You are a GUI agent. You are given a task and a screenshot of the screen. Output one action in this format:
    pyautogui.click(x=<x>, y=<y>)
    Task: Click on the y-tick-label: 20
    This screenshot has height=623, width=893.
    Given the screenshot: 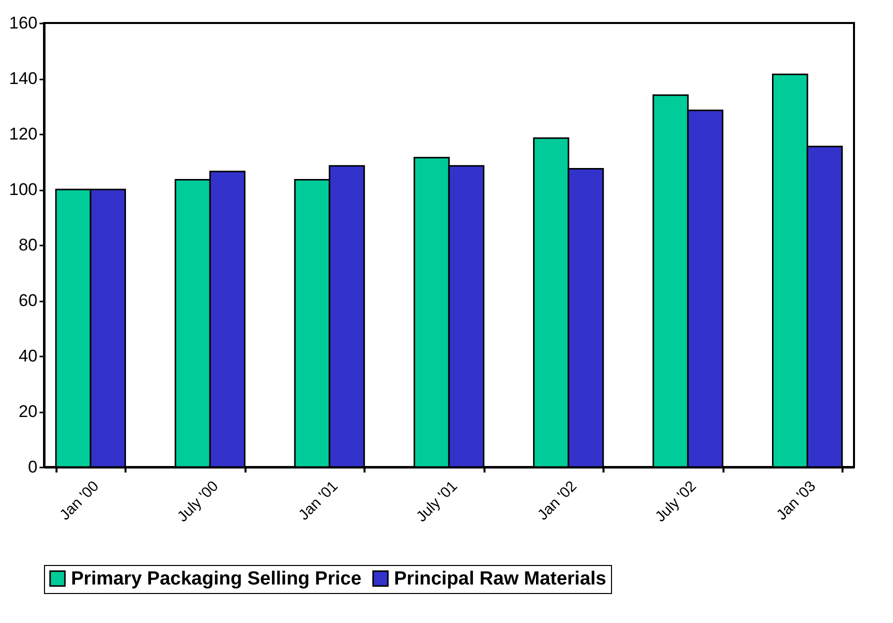 What is the action you would take?
    pyautogui.click(x=28, y=411)
    